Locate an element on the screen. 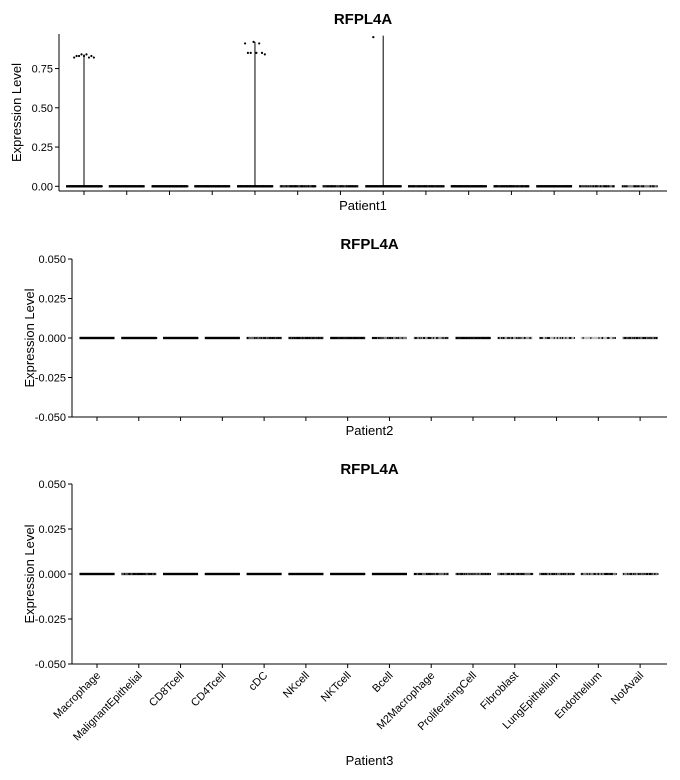 This screenshot has width=680, height=780. category-Macrophage: Macrophage is located at coordinates (83, 646).